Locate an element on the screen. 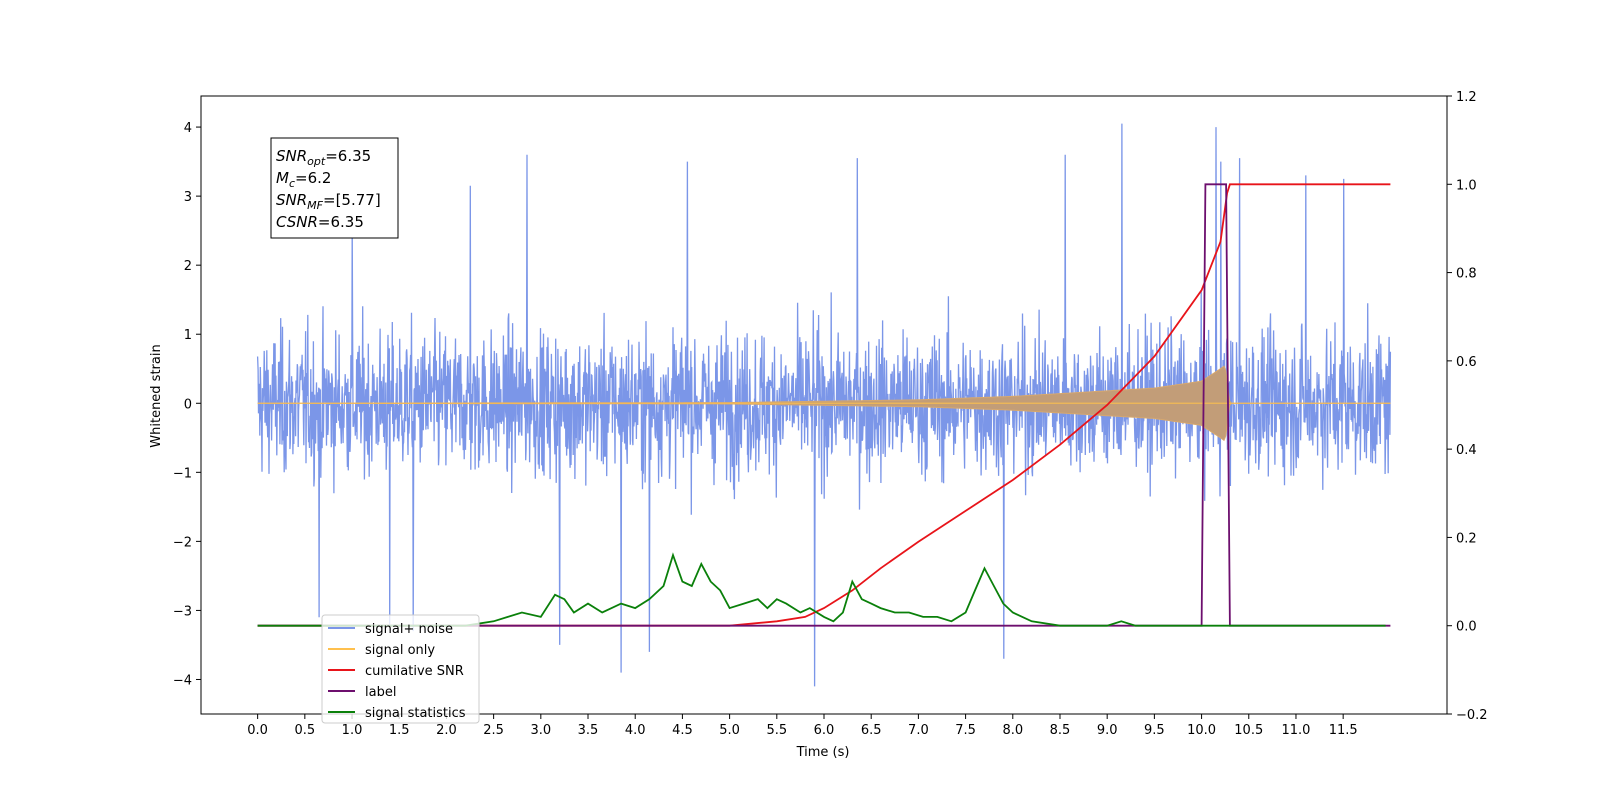  x-tick-label: 8.0 is located at coordinates (1012, 730).